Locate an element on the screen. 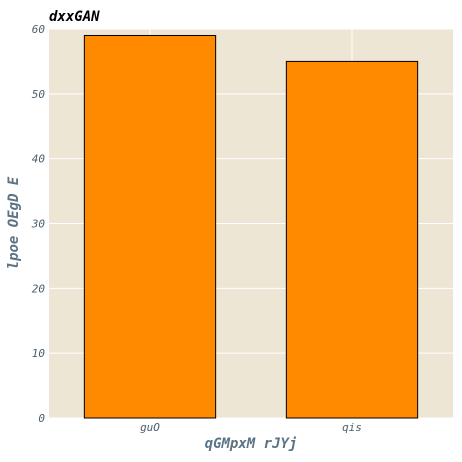  x-axis-label: qGMpxM rJYj is located at coordinates (251, 444).